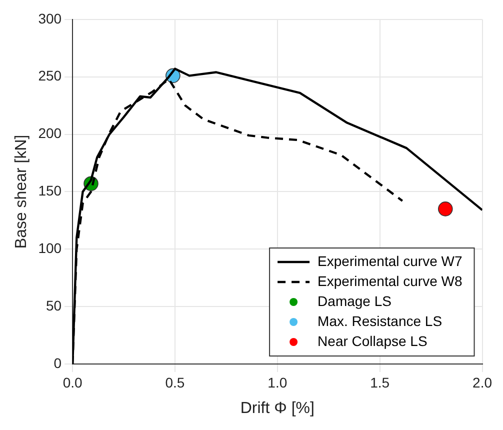  What do you see at coordinates (390, 260) in the screenshot?
I see `legend-label: Experimental curve W7` at bounding box center [390, 260].